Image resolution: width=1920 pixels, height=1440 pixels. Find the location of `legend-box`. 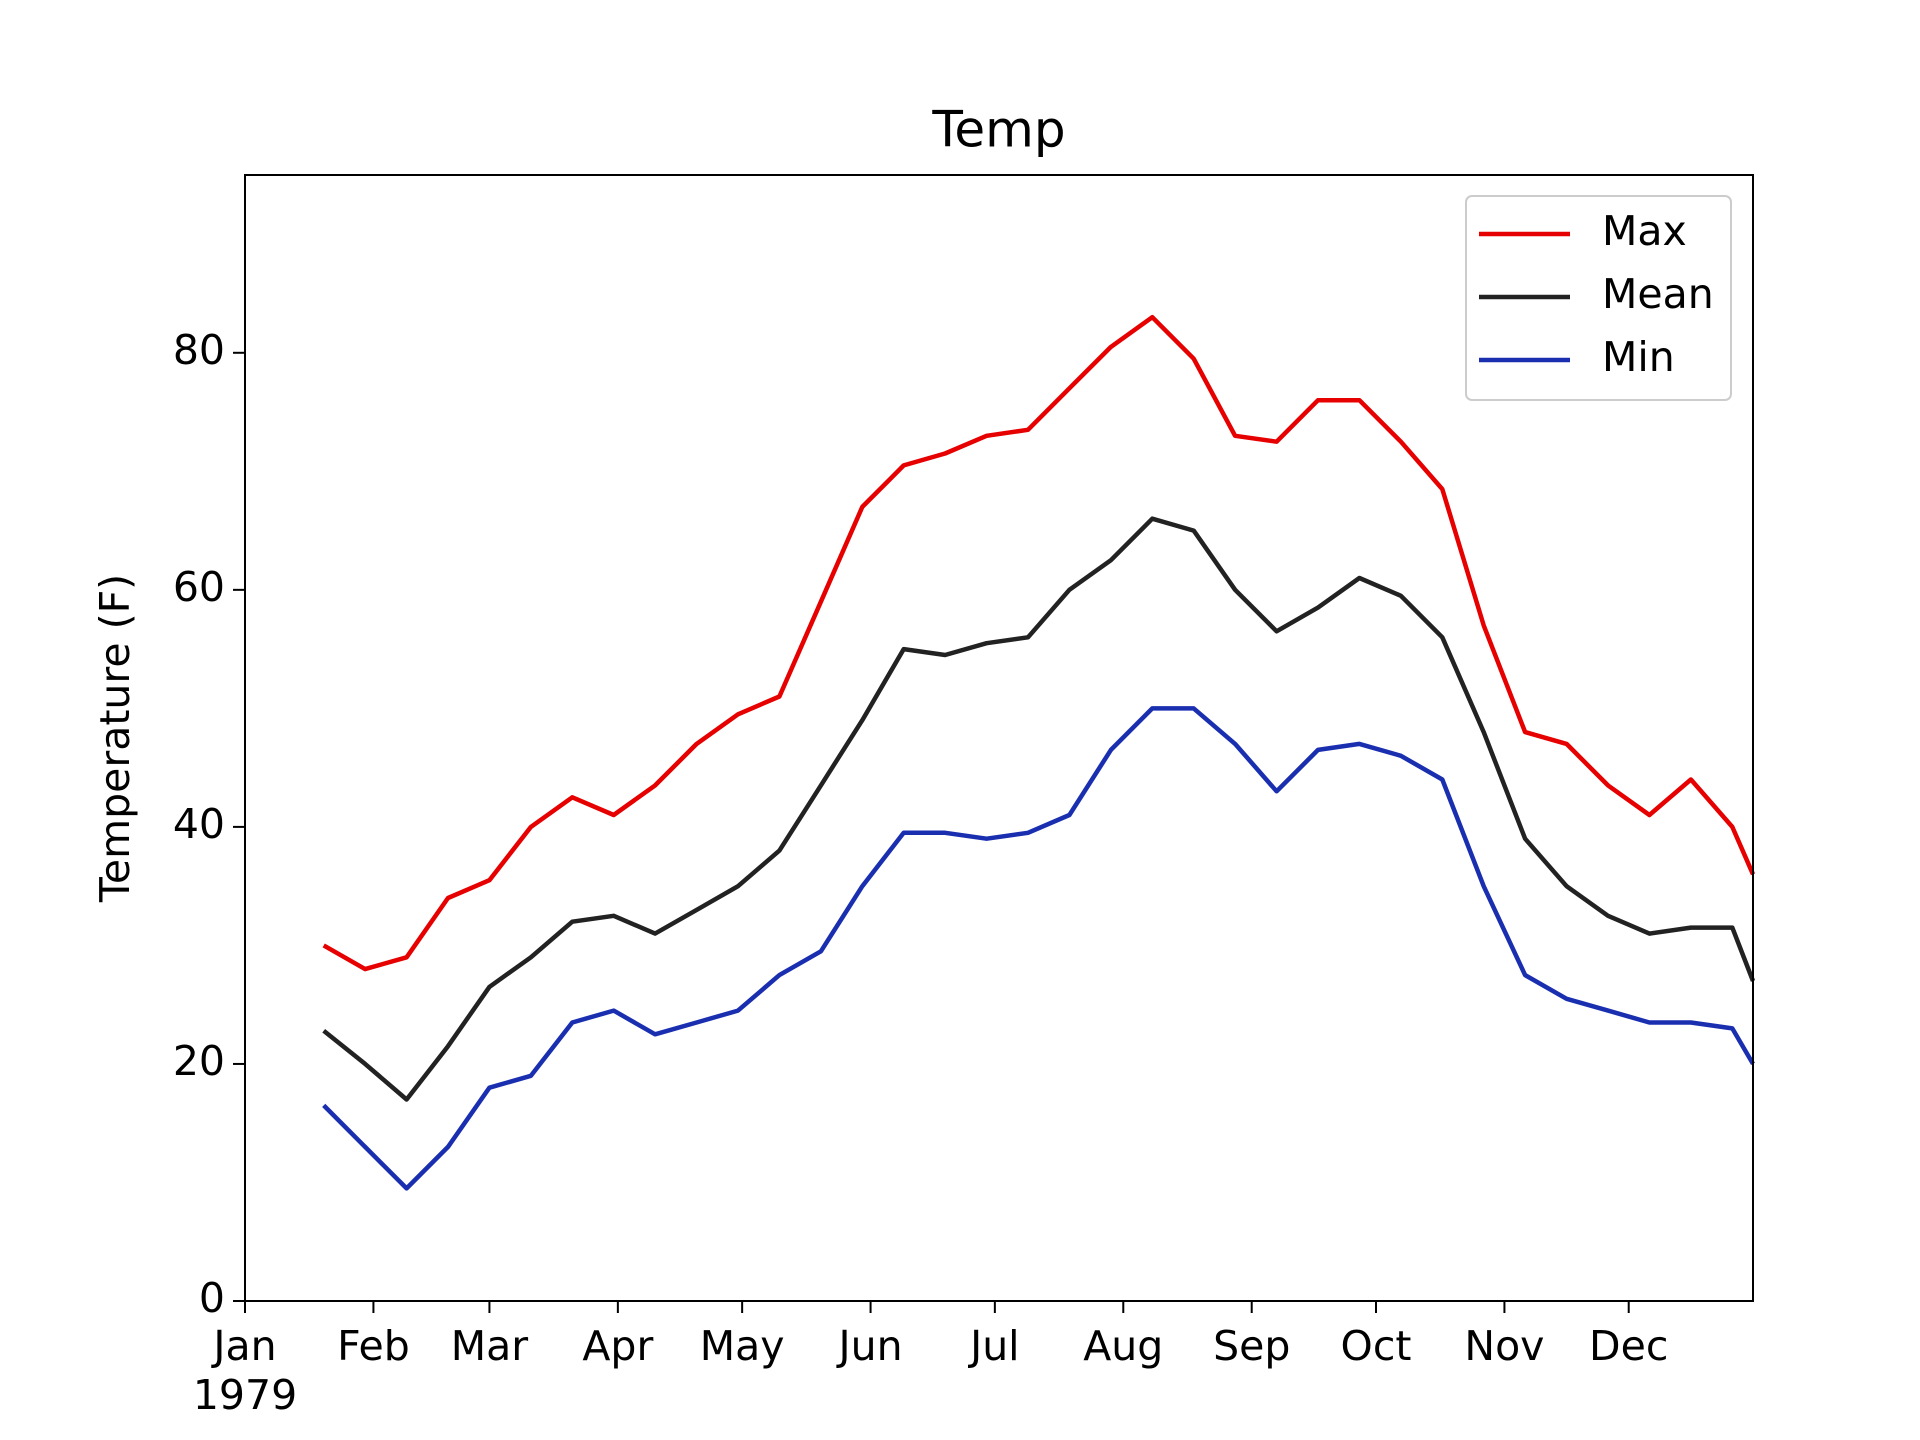

legend-box is located at coordinates (1598, 298).